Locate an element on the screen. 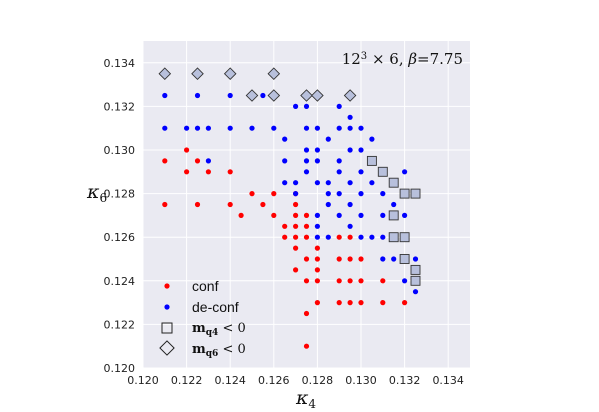 The width and height of the screenshot is (599, 412). legend-marker-square is located at coordinates (167, 328).